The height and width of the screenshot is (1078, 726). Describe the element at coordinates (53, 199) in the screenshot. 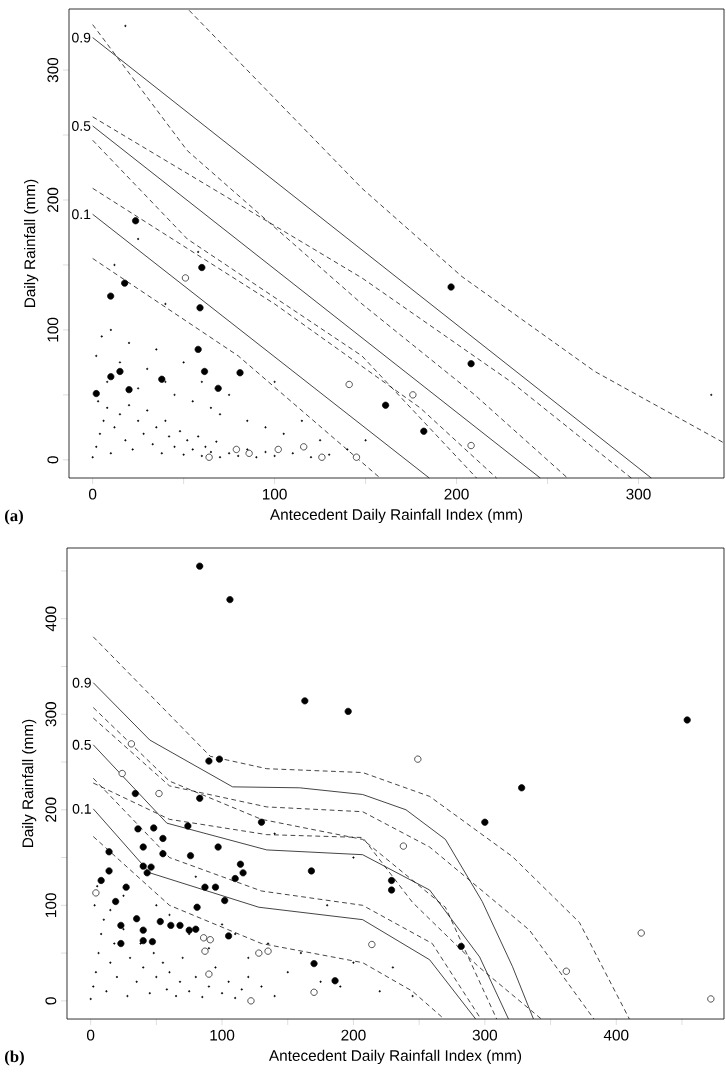

I see `y-tick-label: 200` at that location.